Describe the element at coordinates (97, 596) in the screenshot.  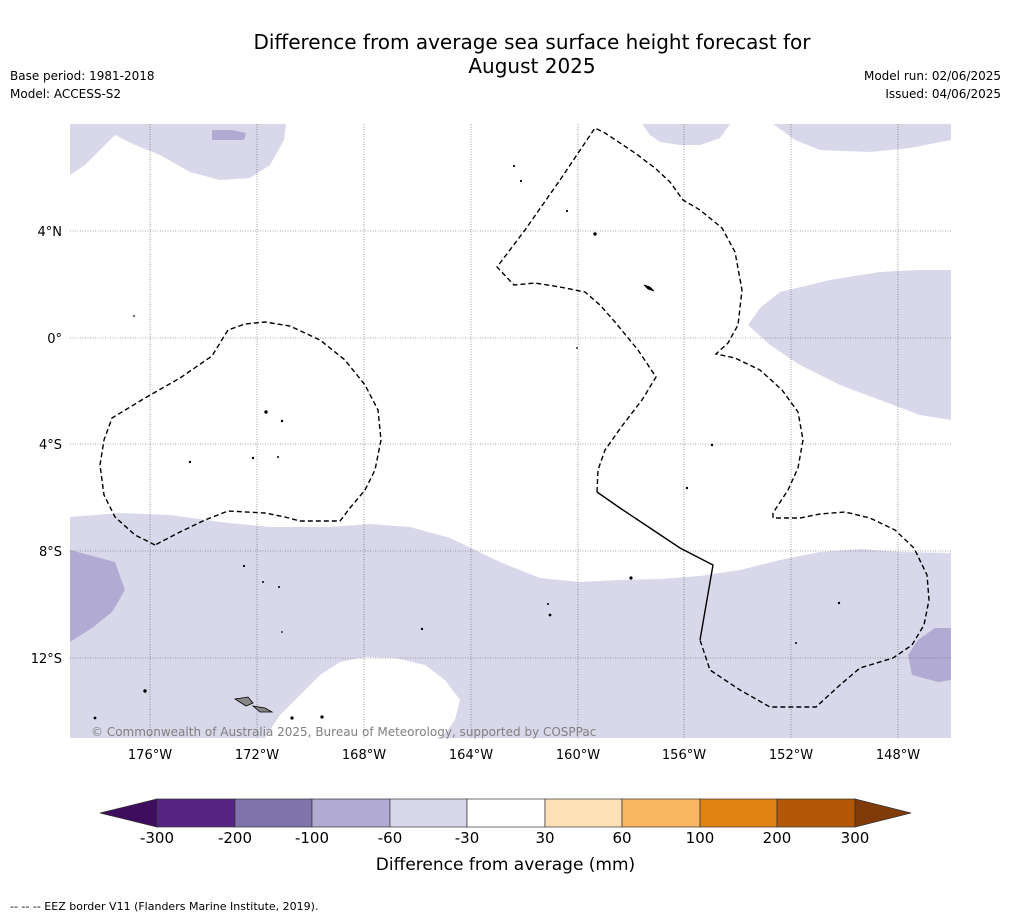
I see `anomaly-region-west-dark` at that location.